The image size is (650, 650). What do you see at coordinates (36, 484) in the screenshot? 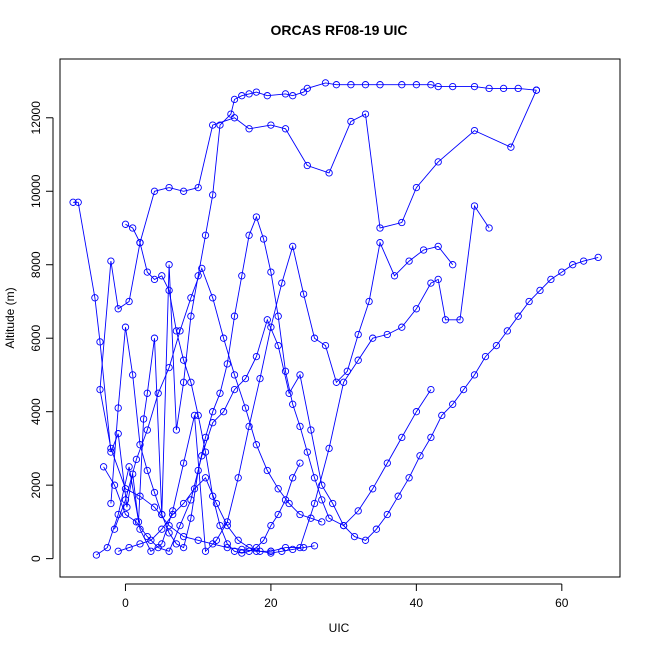
I see `y-tick-label: 2000` at bounding box center [36, 484].